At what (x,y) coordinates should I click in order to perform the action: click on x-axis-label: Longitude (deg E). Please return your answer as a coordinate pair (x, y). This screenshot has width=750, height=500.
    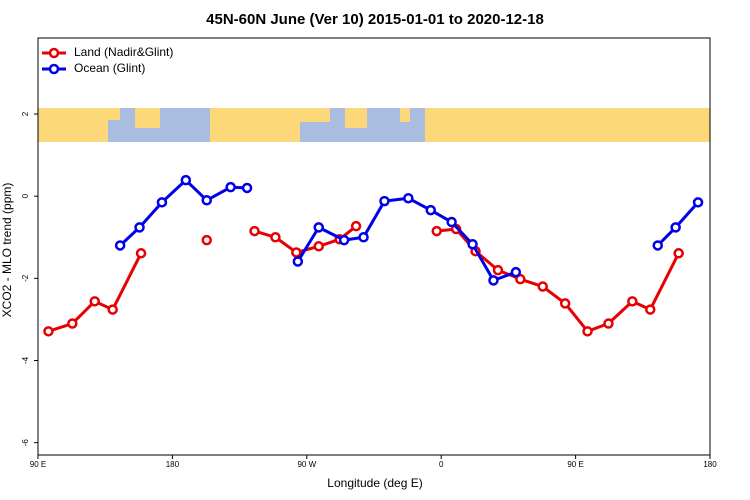
    Looking at the image, I should click on (374, 483).